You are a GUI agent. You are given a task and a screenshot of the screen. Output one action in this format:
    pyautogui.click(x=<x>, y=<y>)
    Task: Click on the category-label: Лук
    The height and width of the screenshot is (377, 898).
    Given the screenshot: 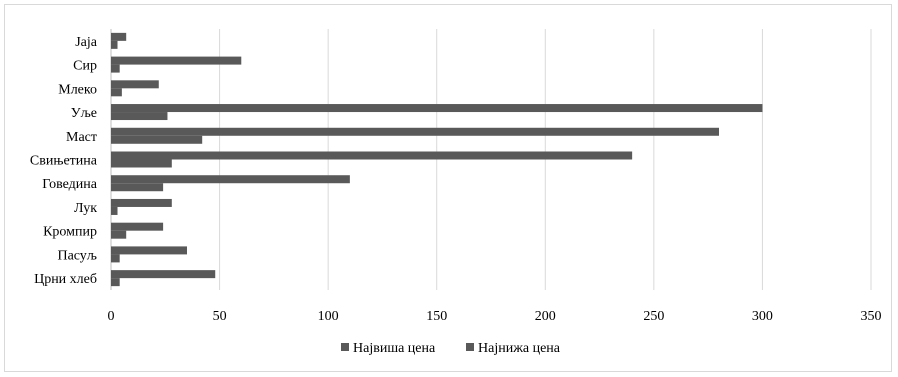 What is the action you would take?
    pyautogui.click(x=85, y=208)
    